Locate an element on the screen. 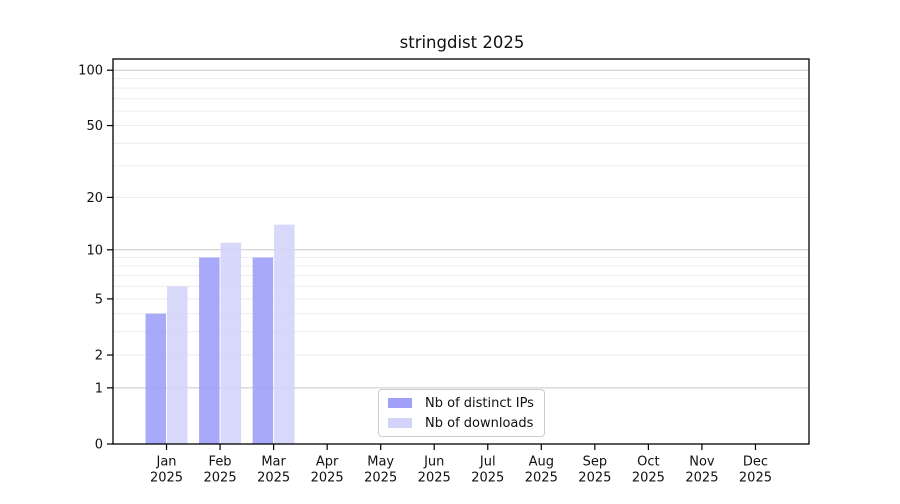 The width and height of the screenshot is (900, 504). x-tick-label-month: Oct is located at coordinates (648, 462).